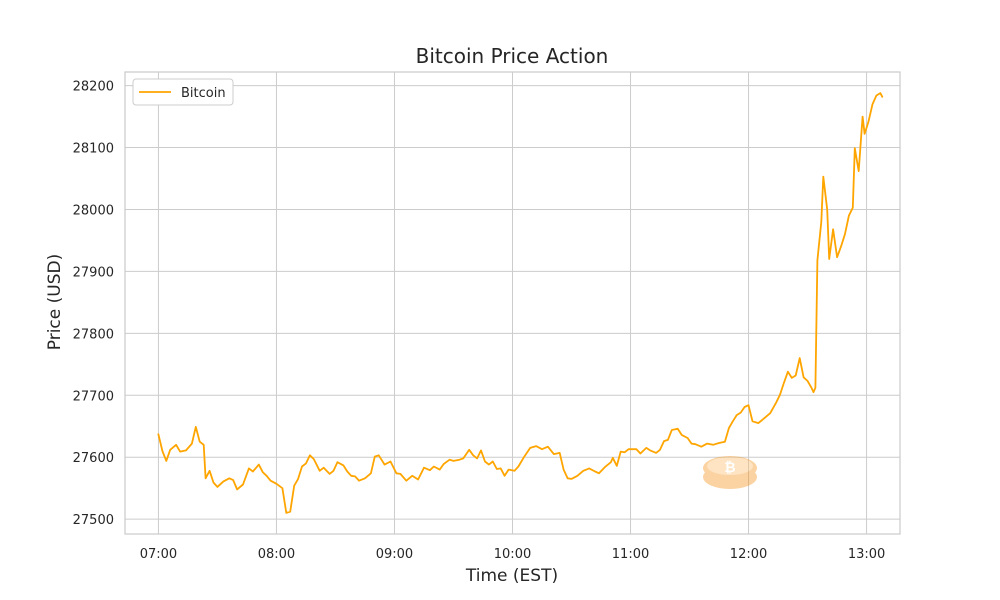 This screenshot has height=600, width=1000. What do you see at coordinates (93, 304) in the screenshot?
I see `y-tick-labels: 27500 27600 27700 27800 27900 28000 28100 28200` at bounding box center [93, 304].